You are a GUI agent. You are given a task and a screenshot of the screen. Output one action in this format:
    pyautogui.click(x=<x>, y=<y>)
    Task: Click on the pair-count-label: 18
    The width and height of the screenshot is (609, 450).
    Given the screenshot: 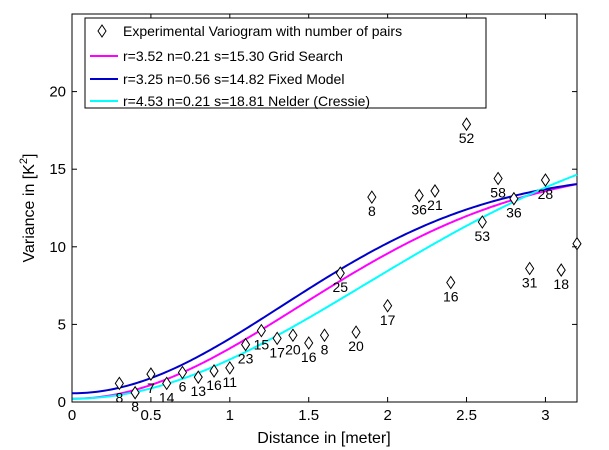 What is the action you would take?
    pyautogui.click(x=561, y=284)
    